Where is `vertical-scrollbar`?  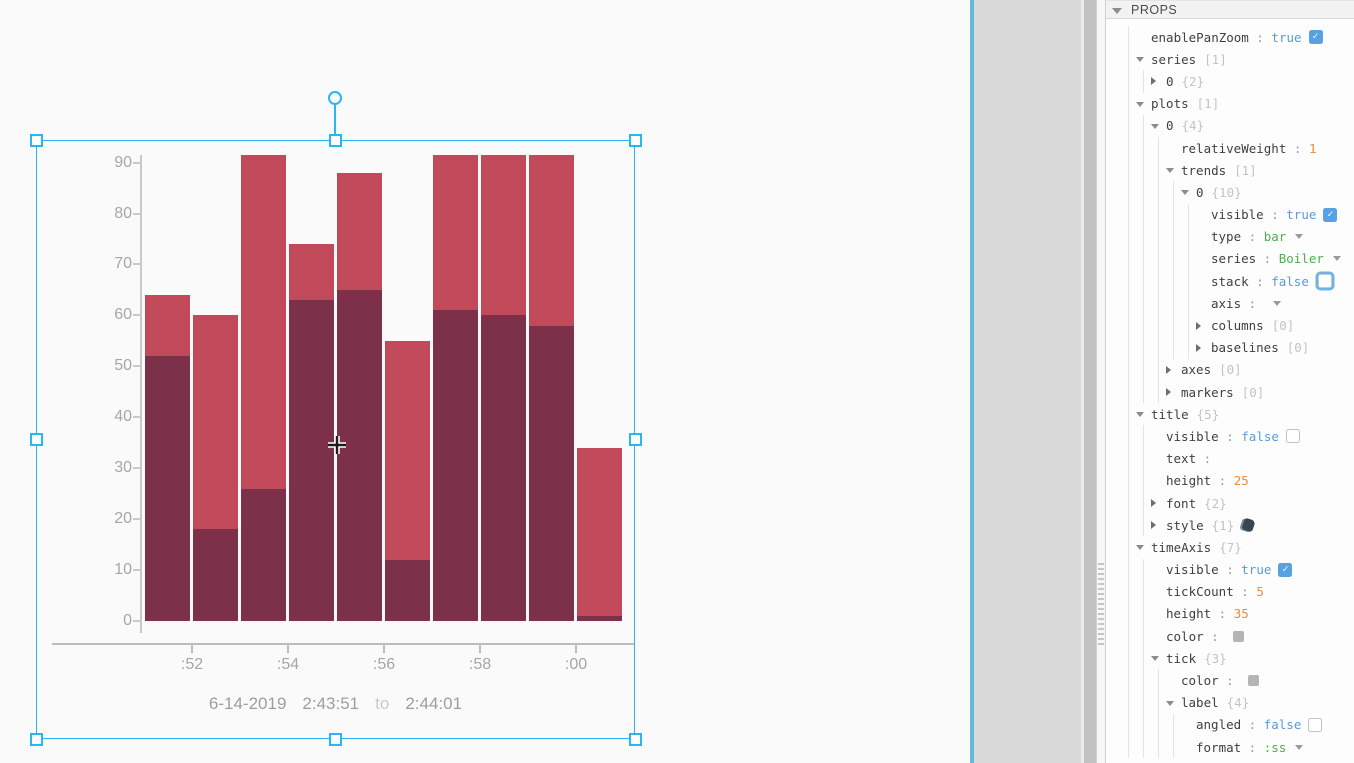 vertical-scrollbar is located at coordinates (1090, 381).